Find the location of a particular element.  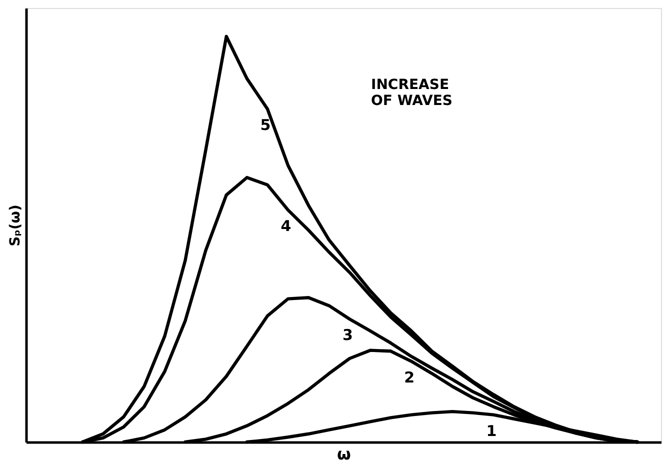

y-axis-title: Sₚ(ω) is located at coordinates (16, 225).